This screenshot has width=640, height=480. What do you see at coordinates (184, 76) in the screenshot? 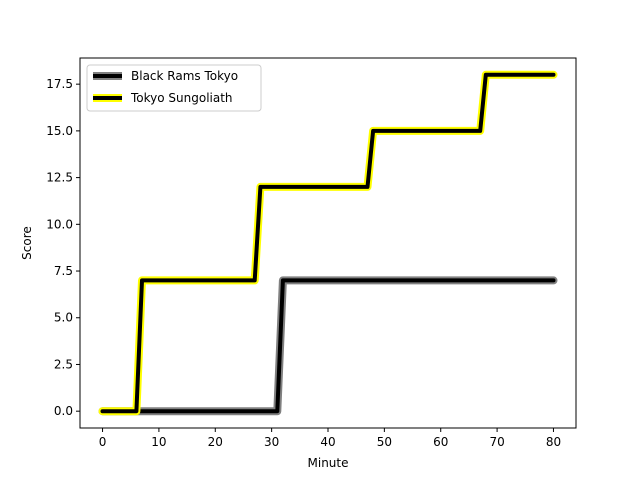
I see `legend-label: Black Rams Tokyo` at bounding box center [184, 76].